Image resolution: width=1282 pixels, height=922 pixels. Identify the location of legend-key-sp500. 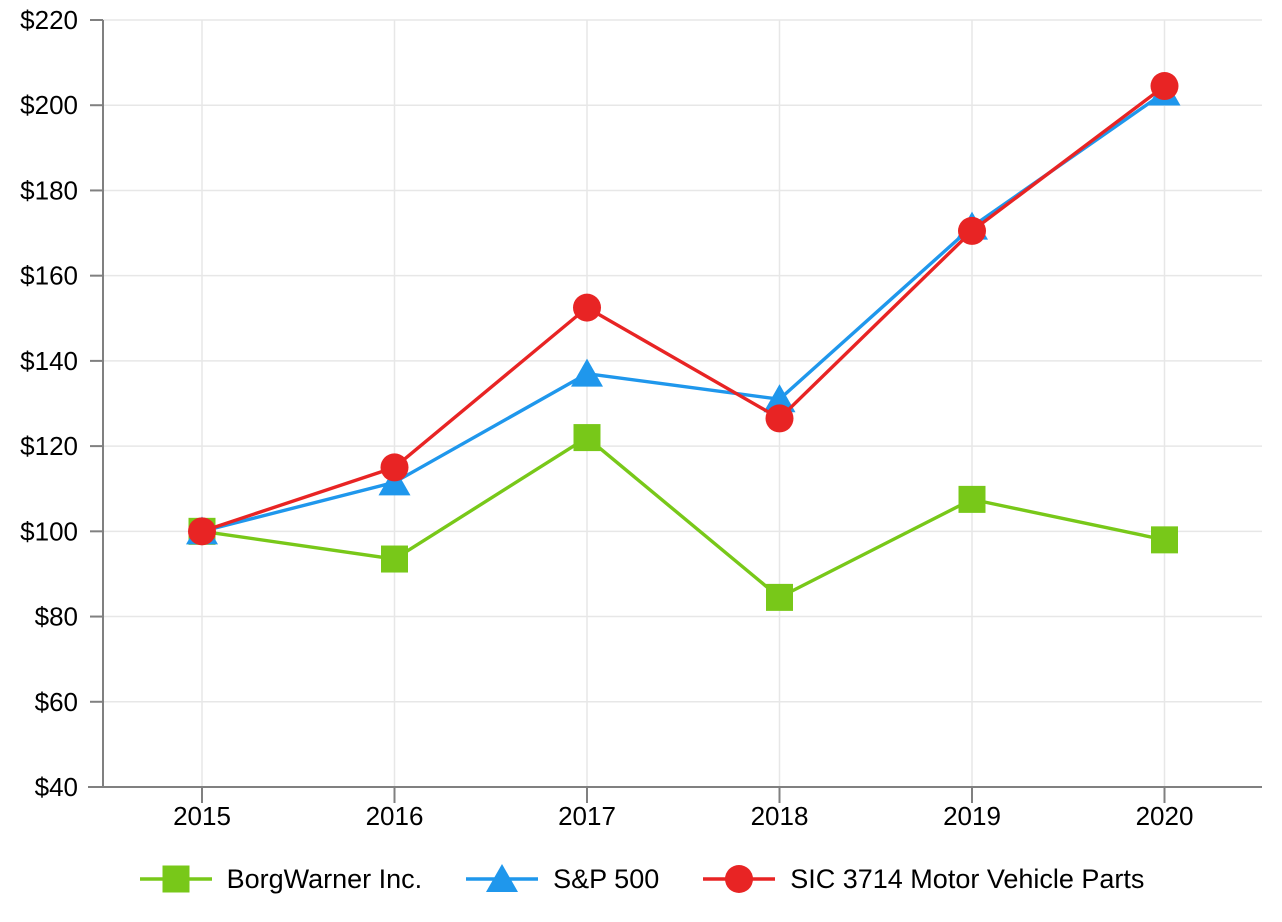
(502, 878).